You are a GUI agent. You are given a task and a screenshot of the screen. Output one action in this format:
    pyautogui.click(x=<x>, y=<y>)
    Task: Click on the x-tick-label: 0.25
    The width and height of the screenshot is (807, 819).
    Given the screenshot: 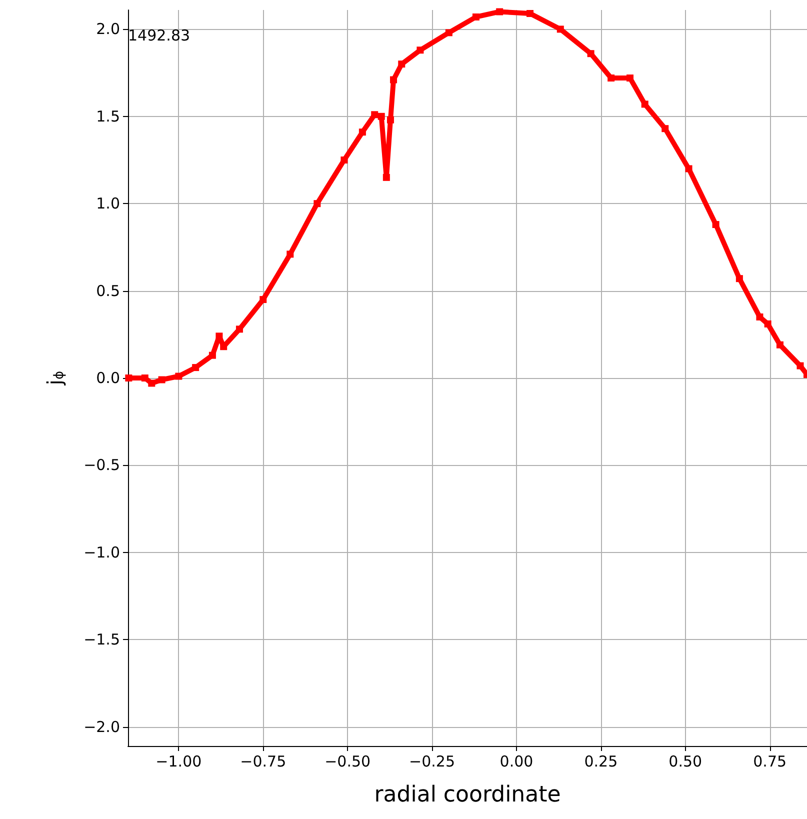 What is the action you would take?
    pyautogui.click(x=601, y=761)
    